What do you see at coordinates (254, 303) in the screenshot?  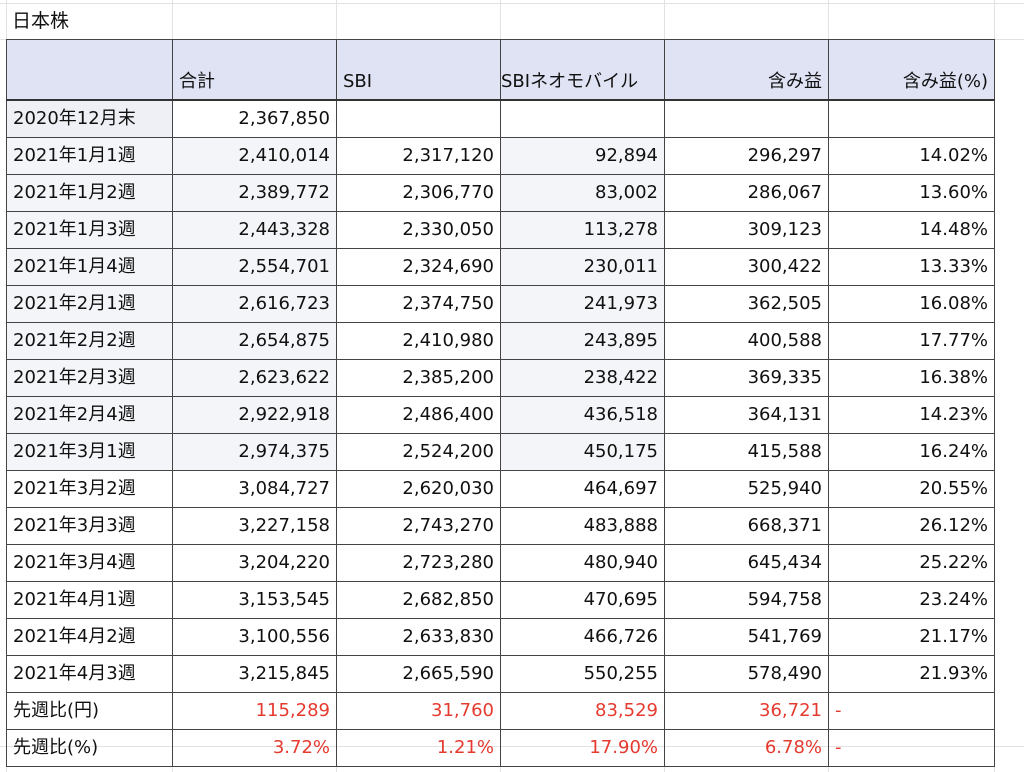 I see `cell-total: 2,616,723` at bounding box center [254, 303].